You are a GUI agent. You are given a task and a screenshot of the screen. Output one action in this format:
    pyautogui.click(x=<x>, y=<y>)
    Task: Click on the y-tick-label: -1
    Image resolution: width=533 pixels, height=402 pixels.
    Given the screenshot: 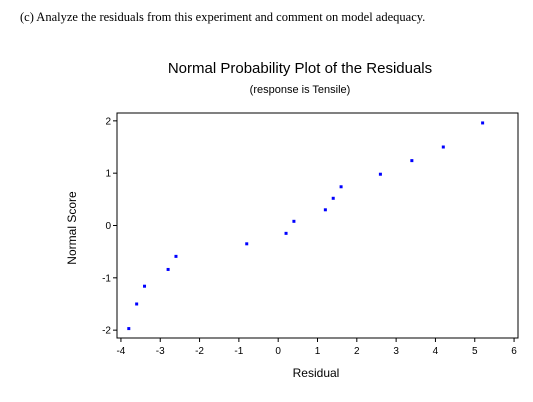 What is the action you would take?
    pyautogui.click(x=106, y=278)
    